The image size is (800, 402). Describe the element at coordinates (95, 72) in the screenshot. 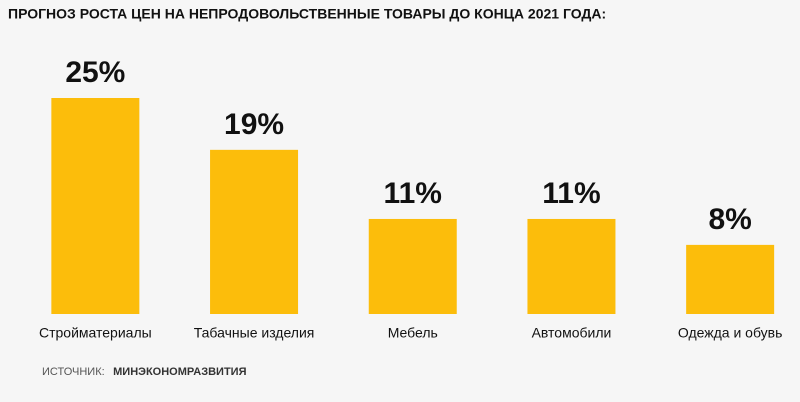

I see `value-label: 25%` at that location.